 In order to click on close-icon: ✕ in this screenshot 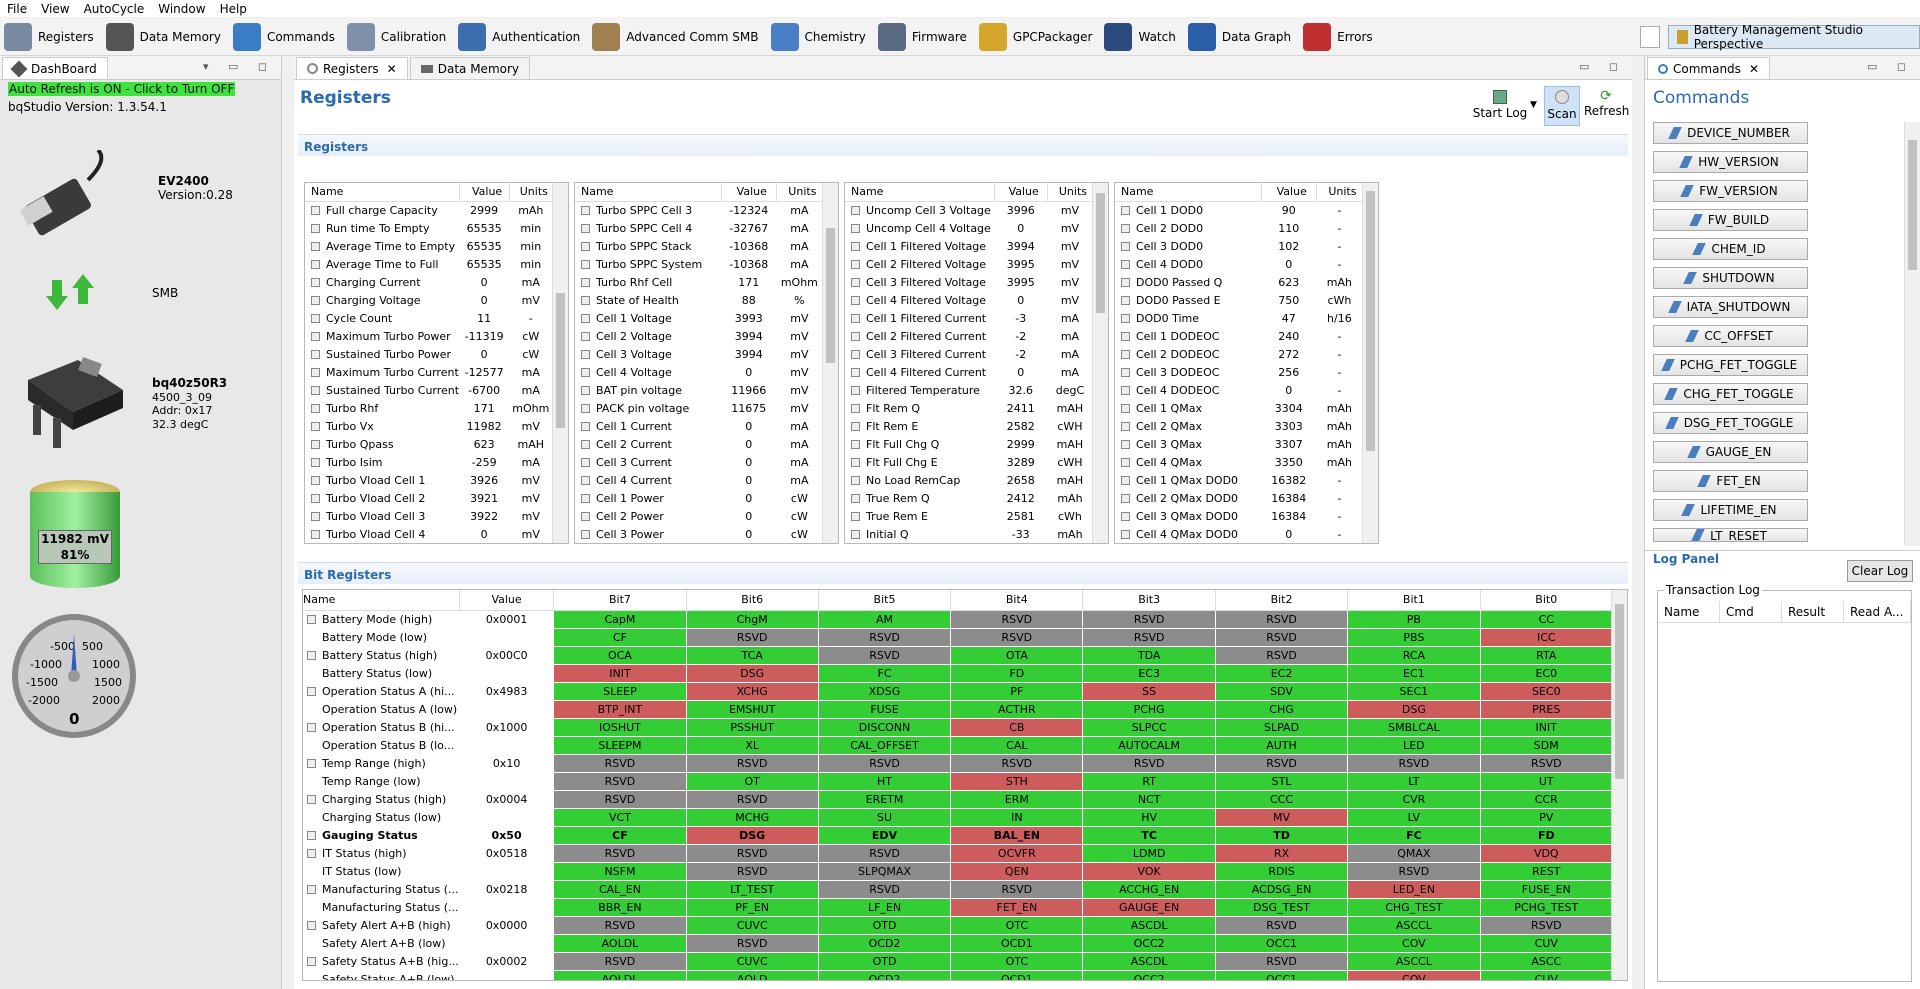, I will do `click(391, 68)`.